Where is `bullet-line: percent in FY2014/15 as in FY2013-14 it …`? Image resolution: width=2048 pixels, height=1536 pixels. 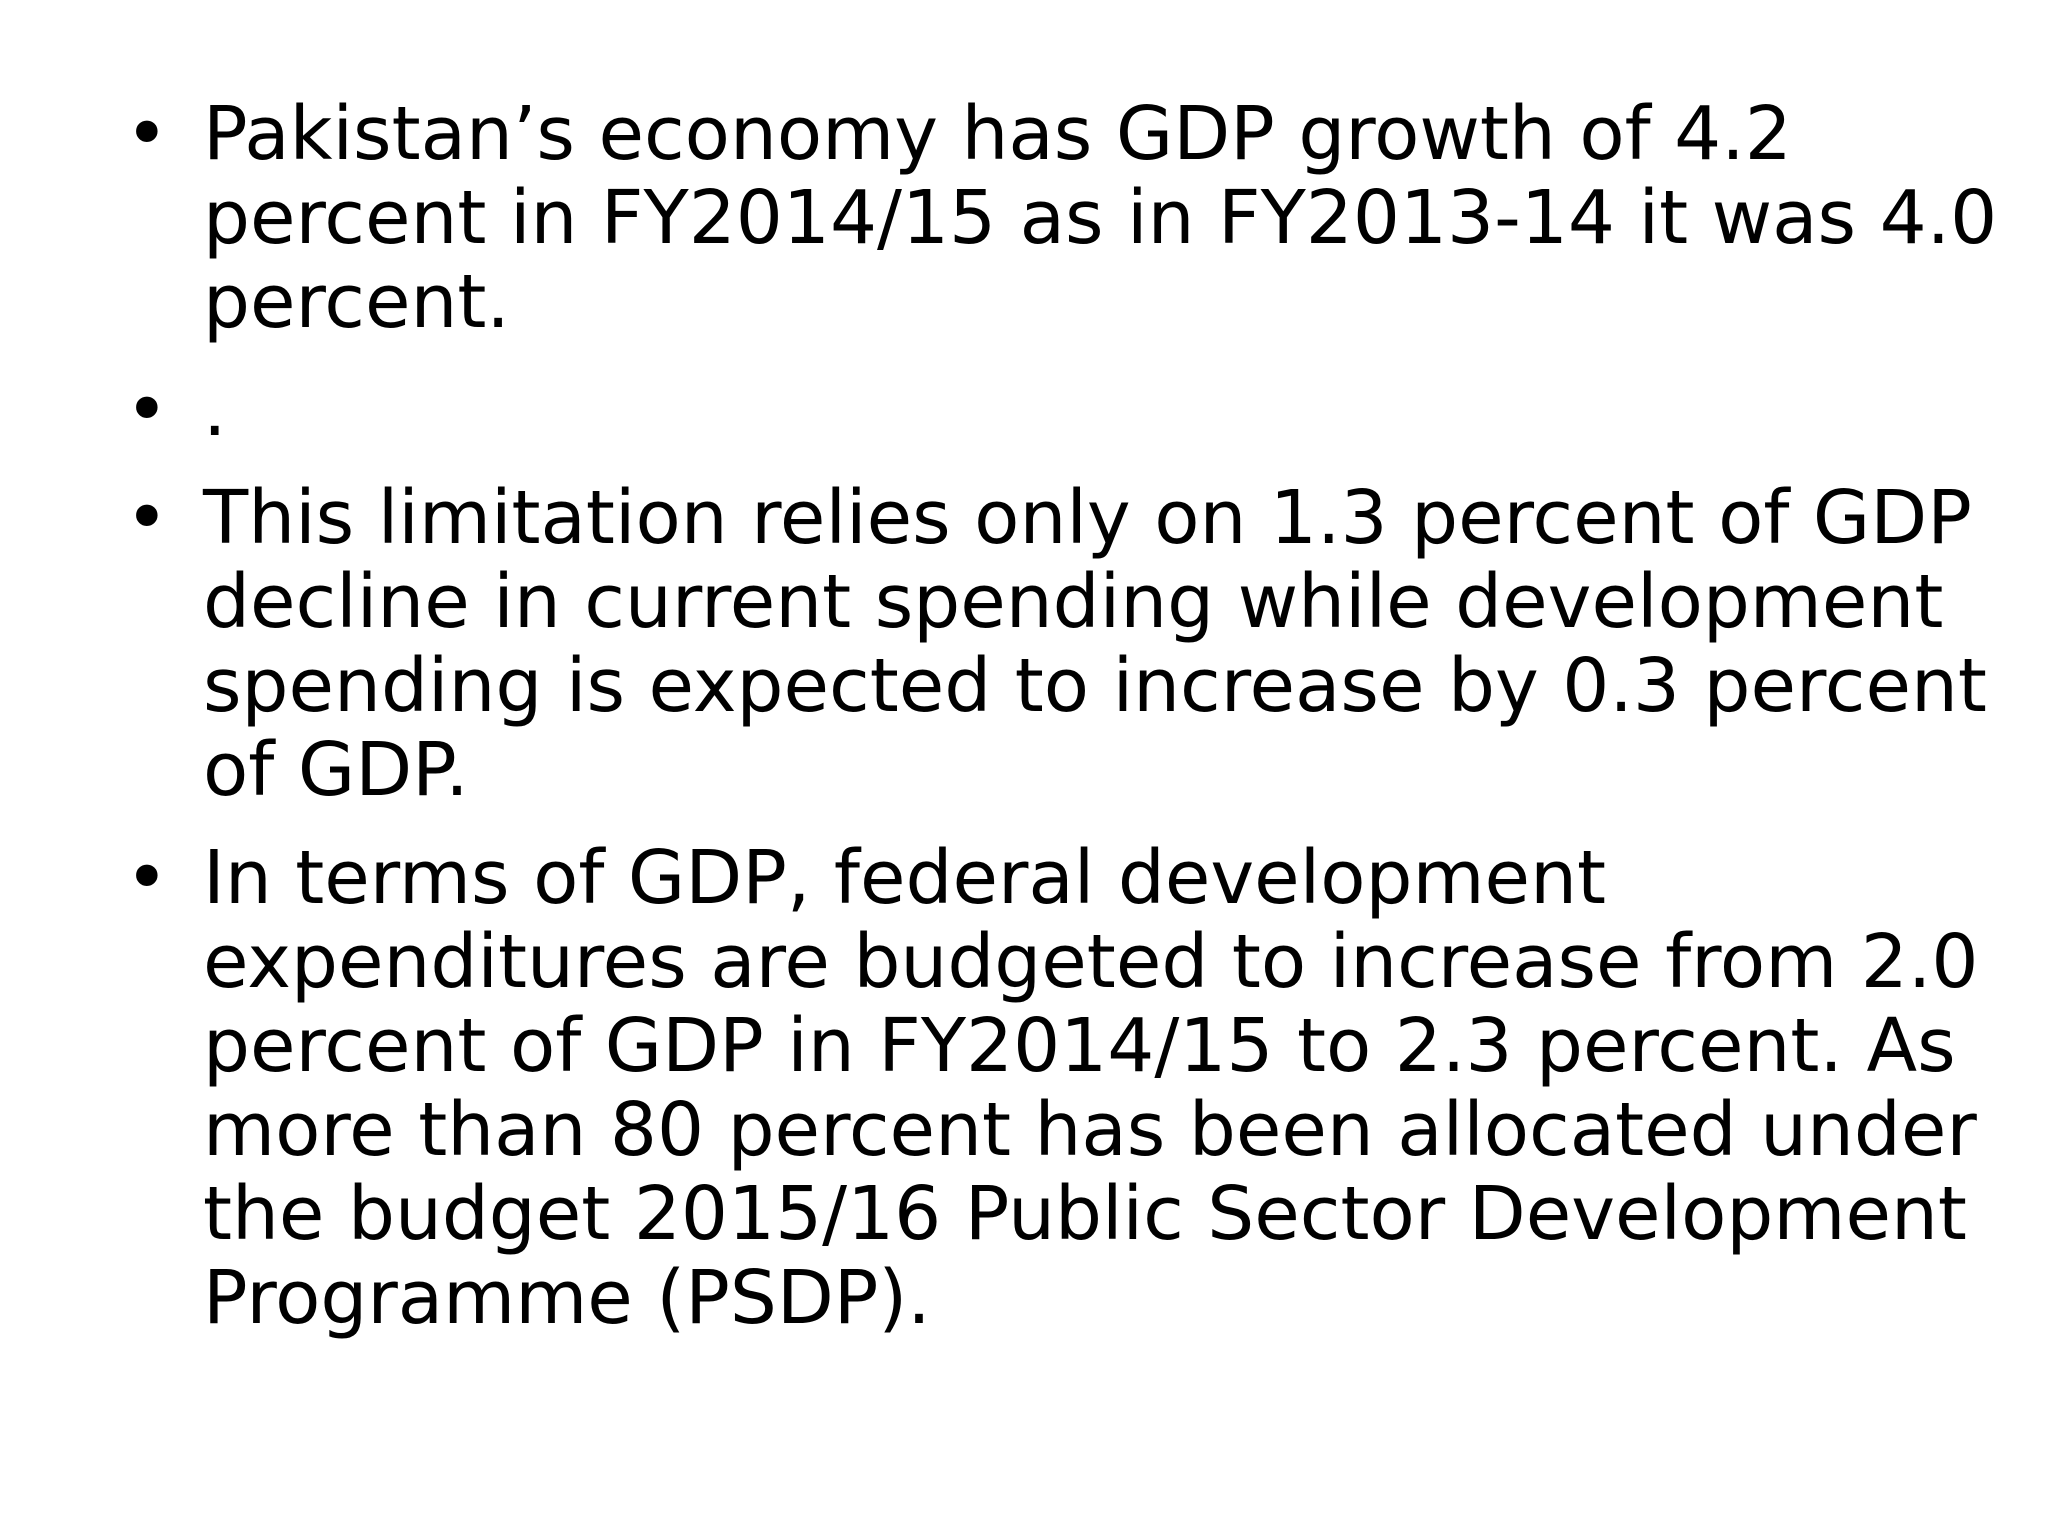 bullet-line: percent in FY2014/15 as in FY2013-14 it … is located at coordinates (1100, 218).